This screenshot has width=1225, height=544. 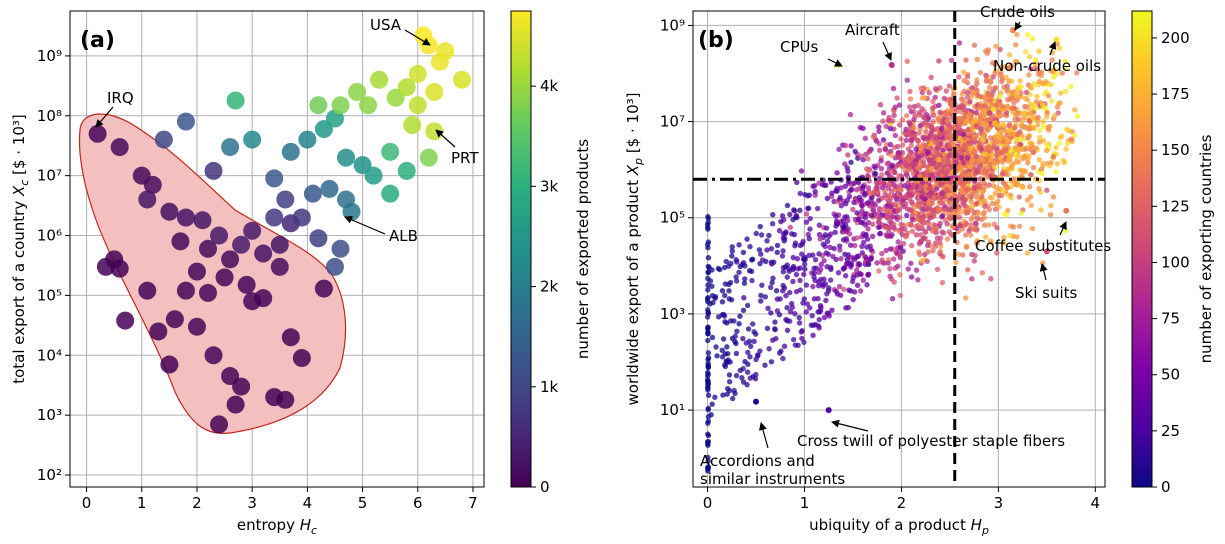 What do you see at coordinates (1166, 487) in the screenshot?
I see `panel-b-colorbar-tick-label: 0` at bounding box center [1166, 487].